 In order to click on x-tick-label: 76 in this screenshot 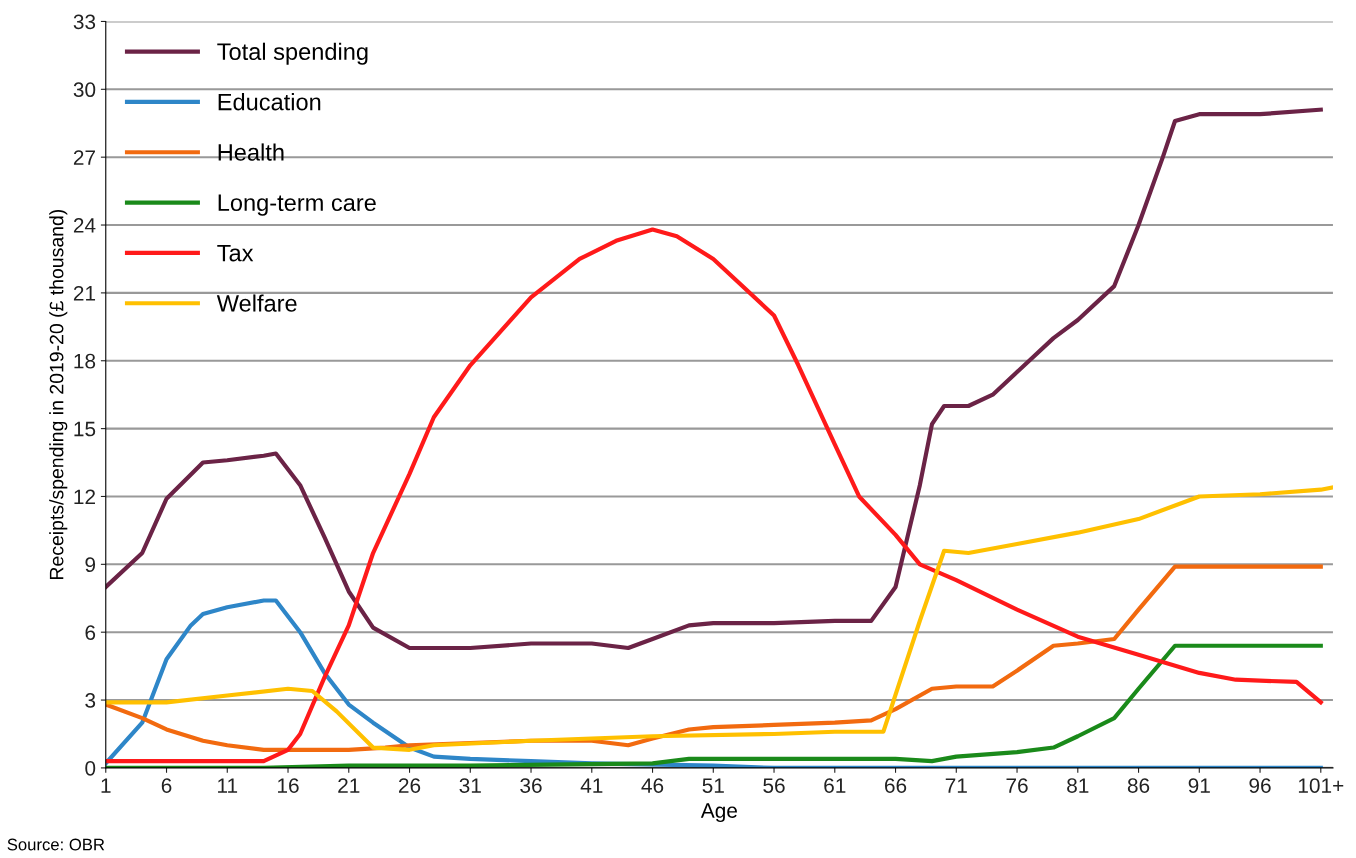, I will do `click(1017, 785)`.